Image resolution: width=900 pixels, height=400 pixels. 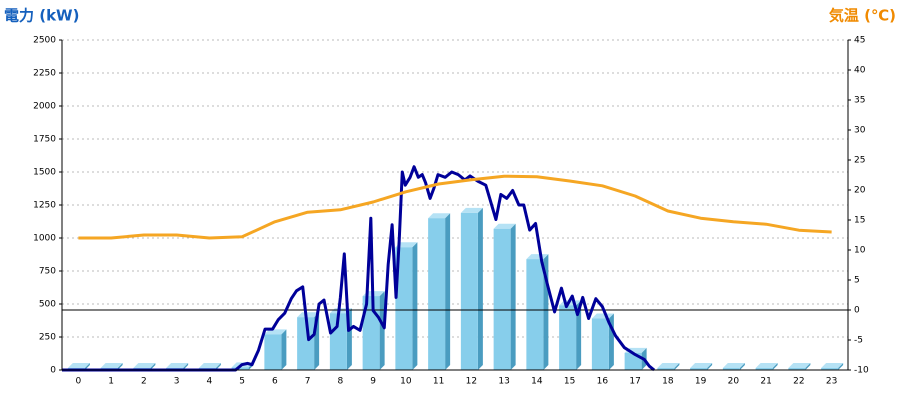 I want to click on x-tick-label: 22, so click(x=798, y=382).